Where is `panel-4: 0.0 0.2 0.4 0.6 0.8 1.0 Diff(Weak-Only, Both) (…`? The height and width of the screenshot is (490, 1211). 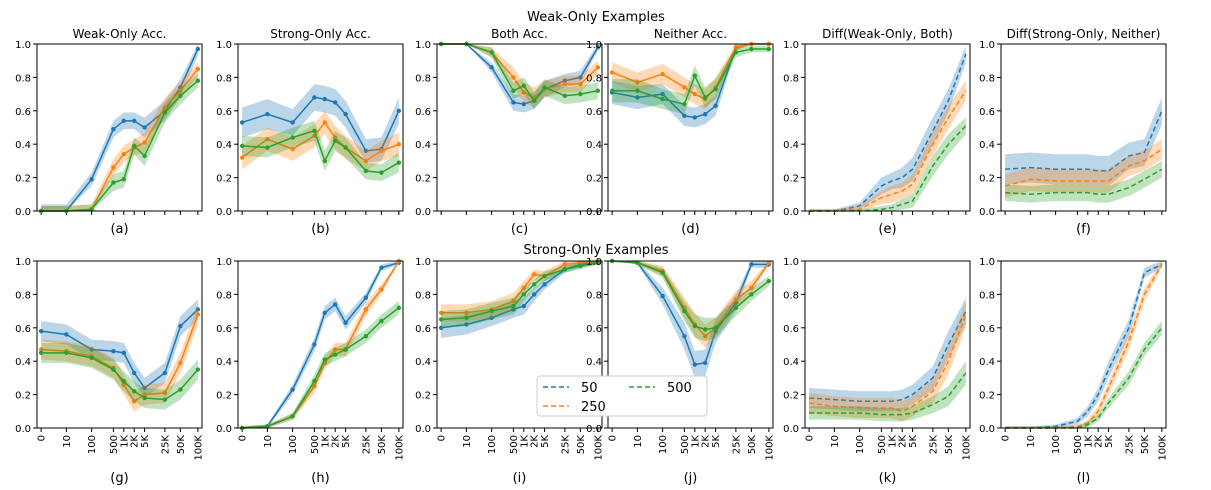
panel-4: 0.0 0.2 0.4 0.6 0.8 1.0 Diff(Weak-Only, Both) (… is located at coordinates (877, 132).